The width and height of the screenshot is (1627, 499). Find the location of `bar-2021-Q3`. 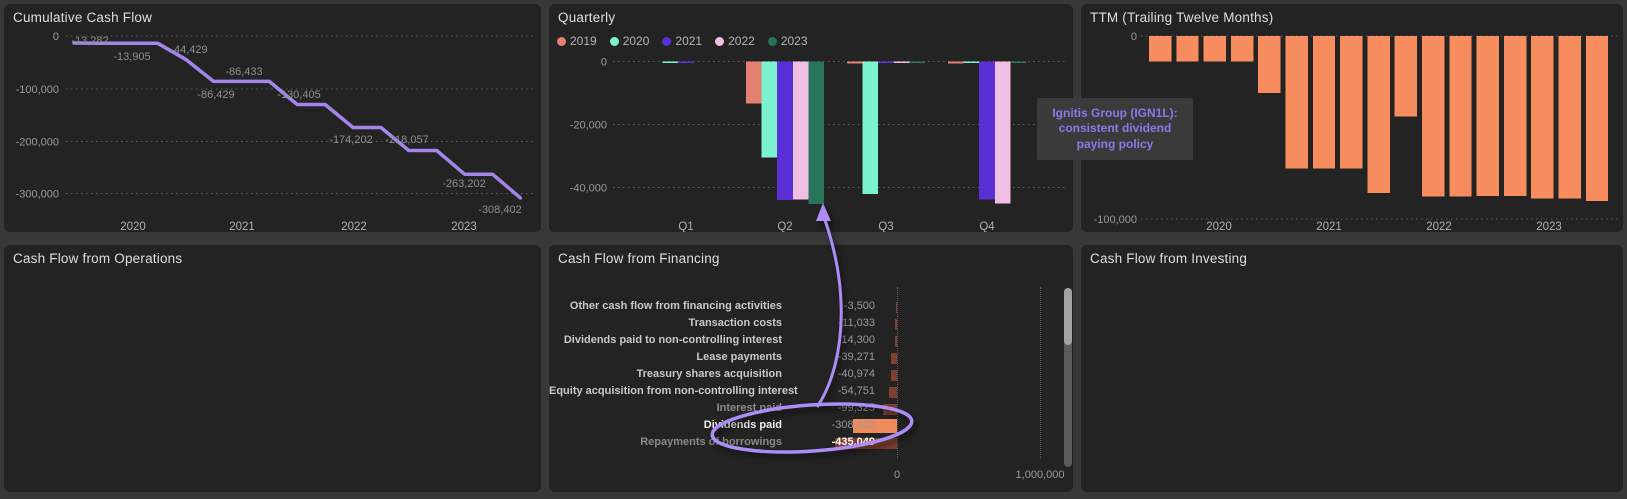

bar-2021-Q3 is located at coordinates (886, 62).